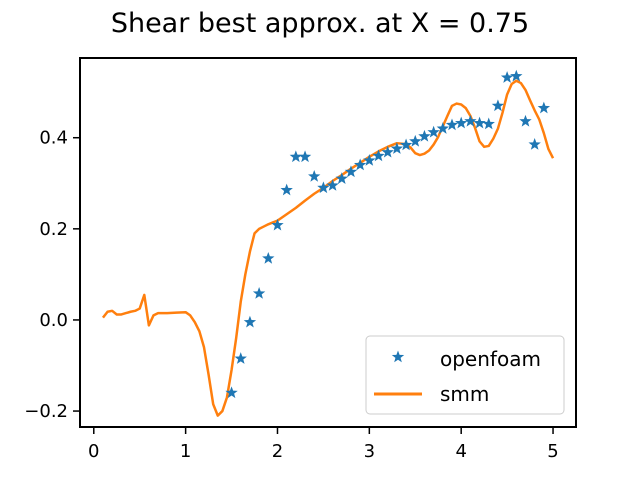  I want to click on x-tick-label: 3, so click(369, 451).